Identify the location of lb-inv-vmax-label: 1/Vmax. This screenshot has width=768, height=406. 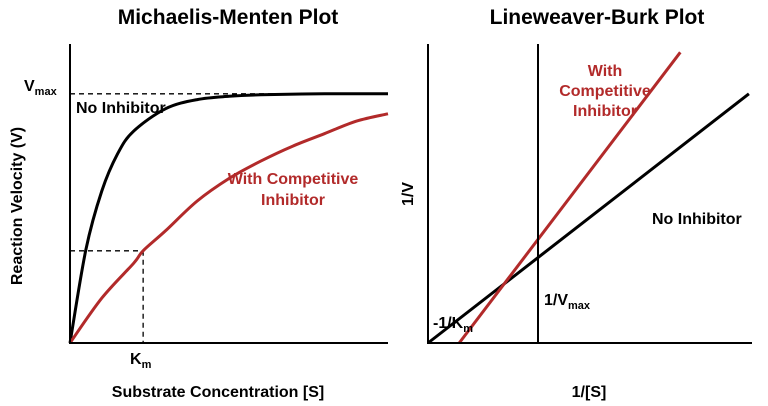
(567, 302).